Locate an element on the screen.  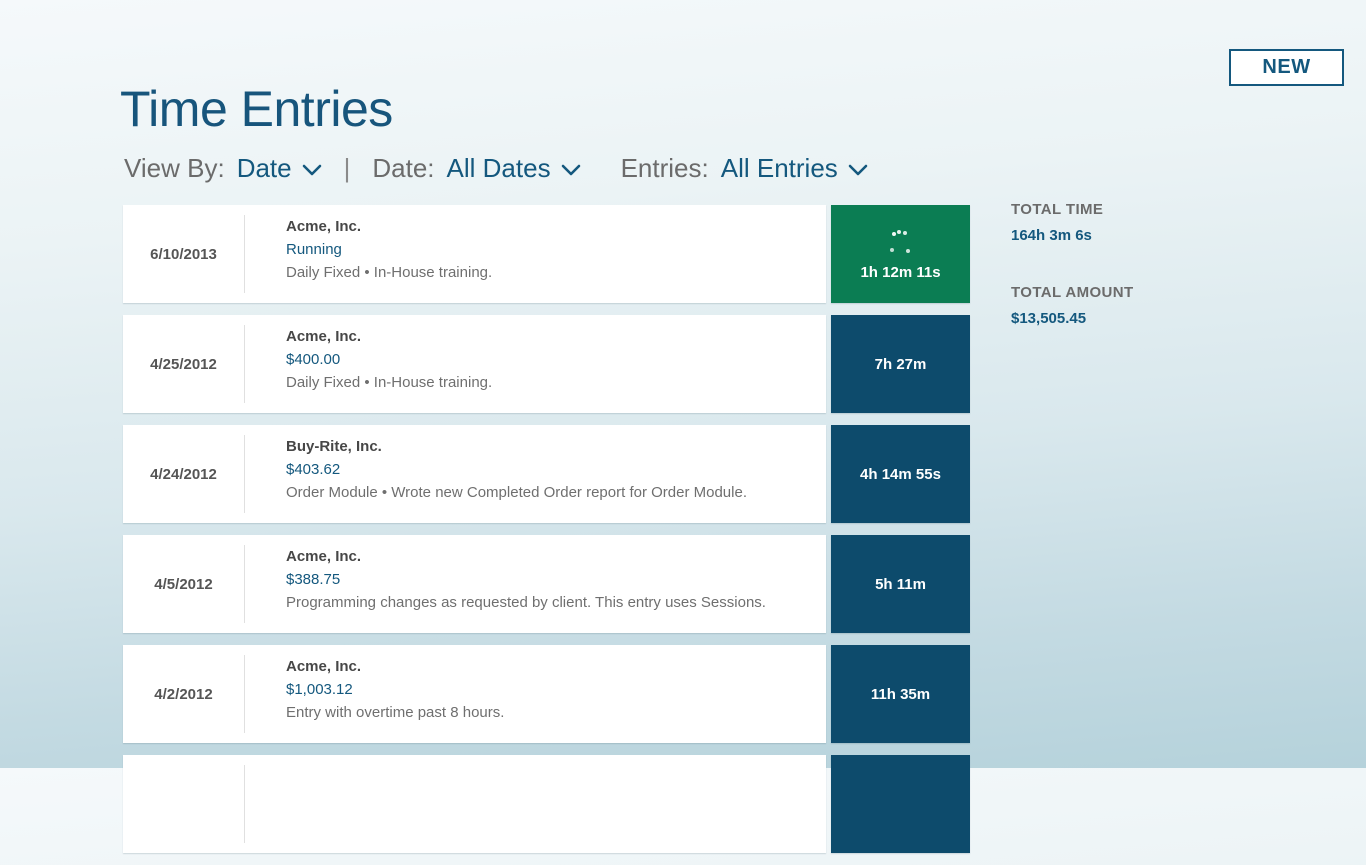
view-by-value: Date is located at coordinates (264, 167).